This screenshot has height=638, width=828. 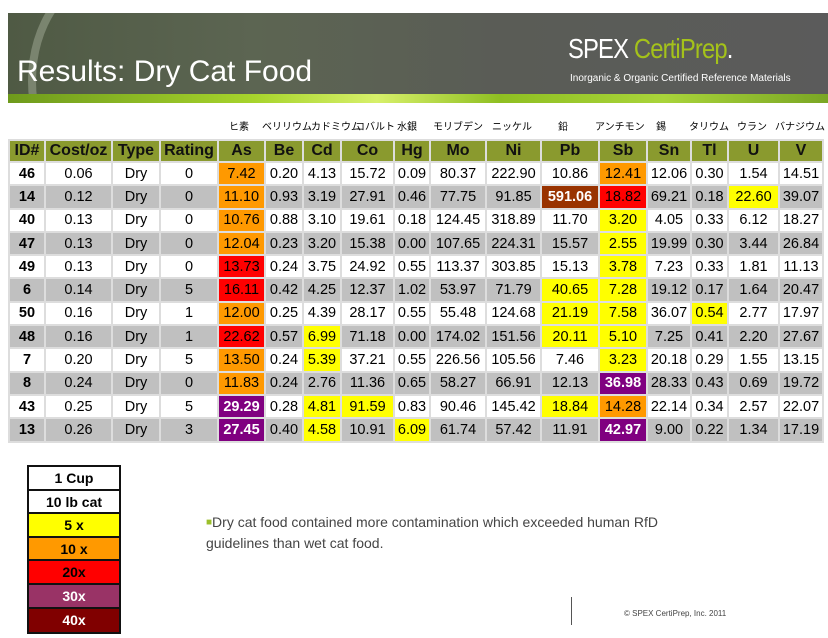 What do you see at coordinates (512, 127) in the screenshot?
I see `element-name-jp: ニッケル` at bounding box center [512, 127].